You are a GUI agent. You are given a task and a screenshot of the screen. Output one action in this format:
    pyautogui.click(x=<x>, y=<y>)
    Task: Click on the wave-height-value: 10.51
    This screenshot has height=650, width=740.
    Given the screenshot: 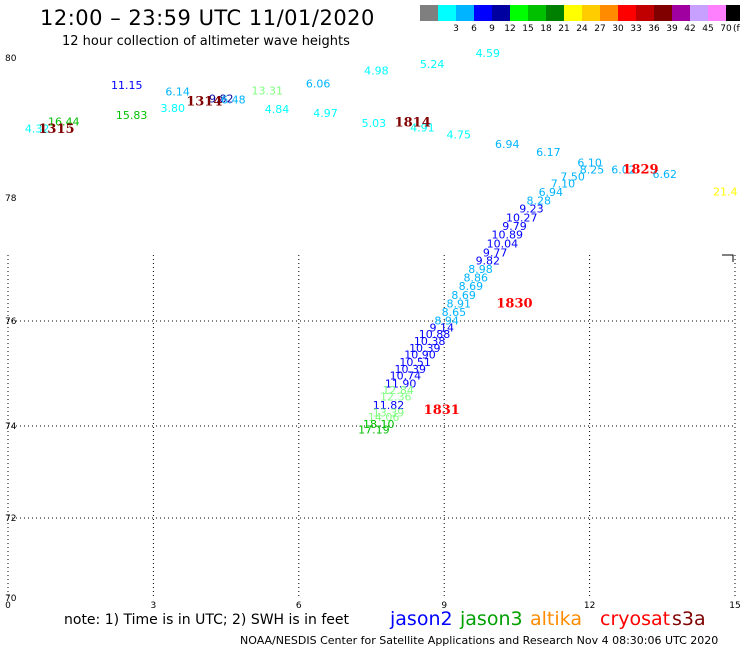 What is the action you would take?
    pyautogui.click(x=415, y=362)
    